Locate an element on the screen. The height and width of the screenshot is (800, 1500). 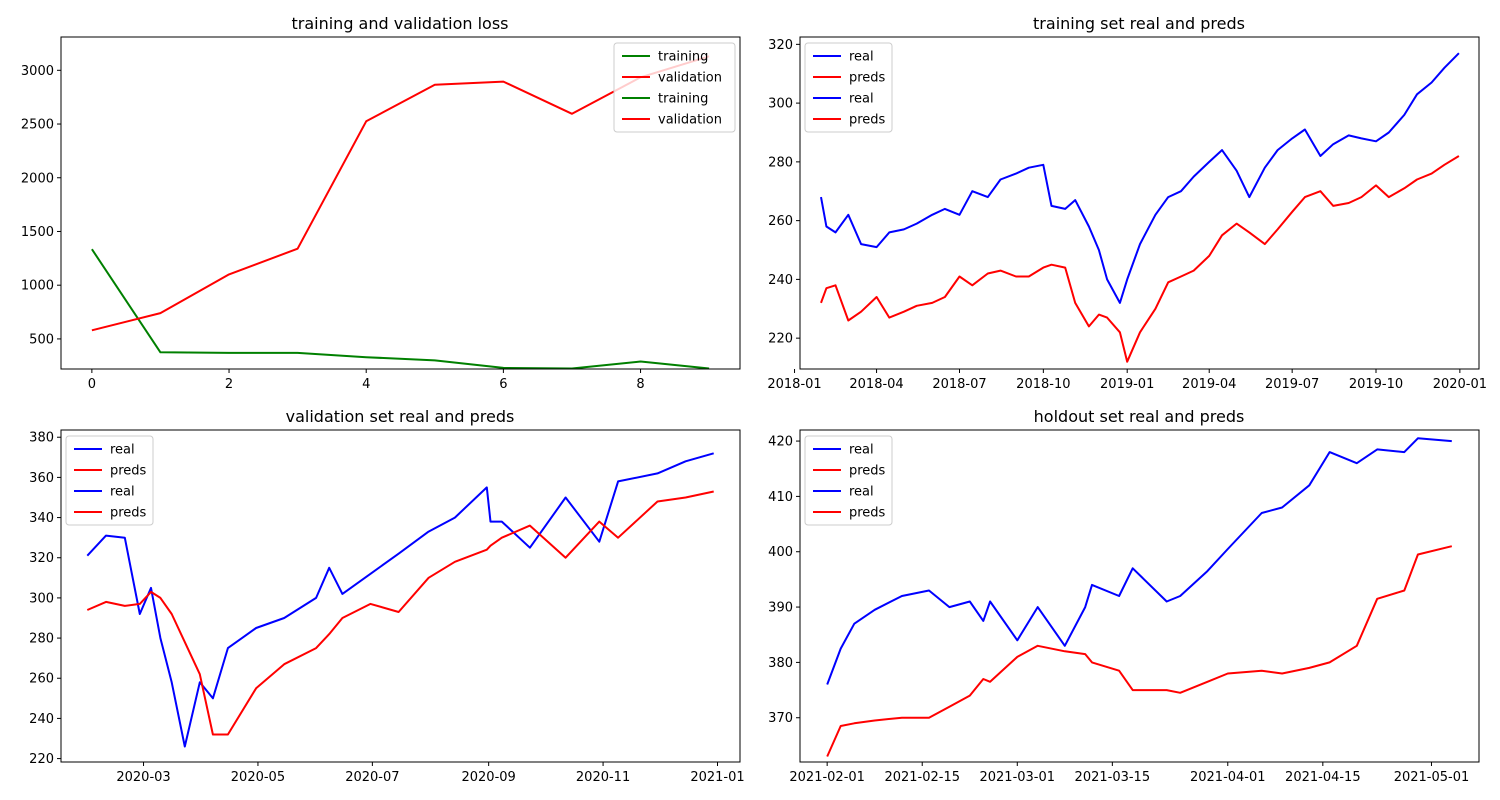
x-tick-label: 2019-01 is located at coordinates (1127, 384).